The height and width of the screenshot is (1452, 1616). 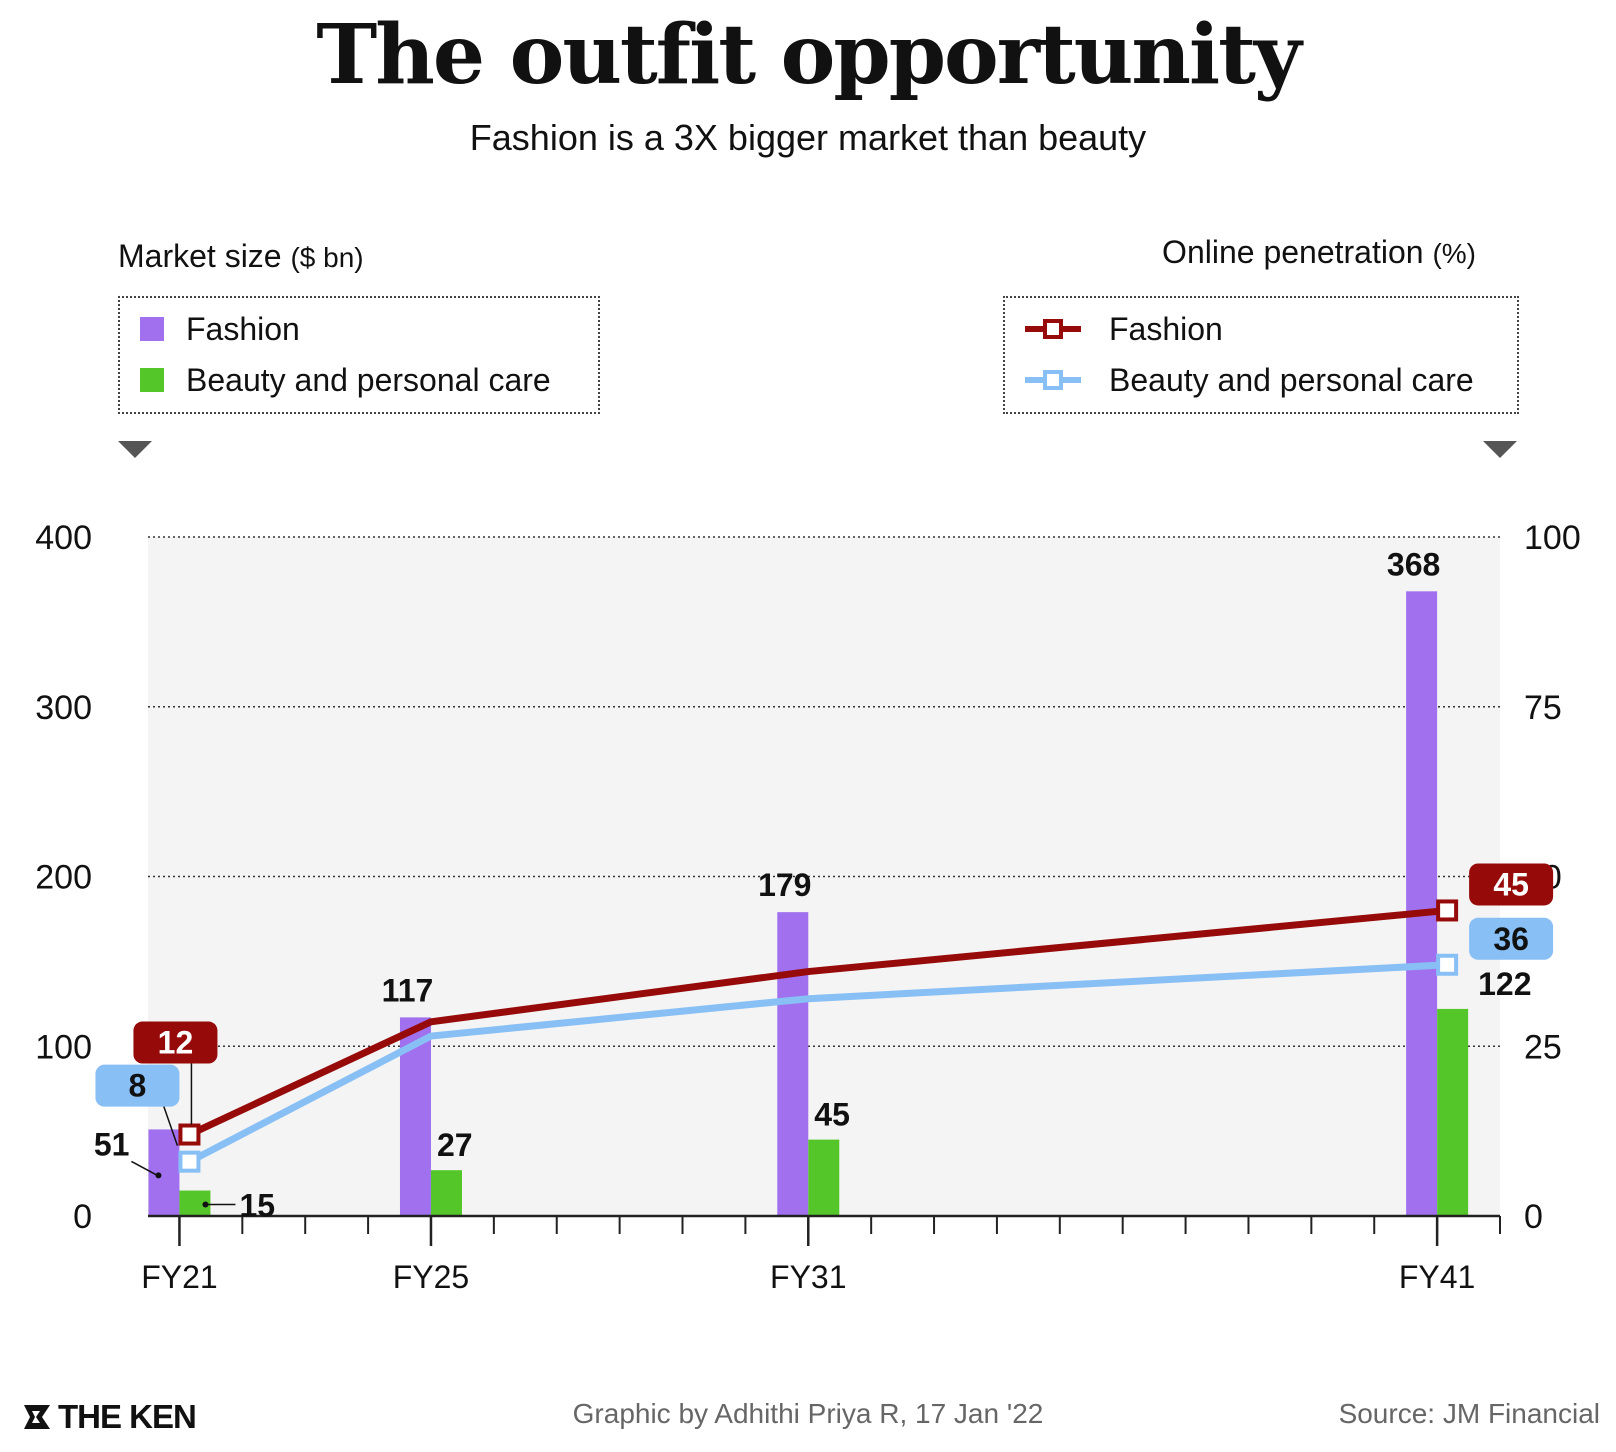 I want to click on legend-item-beauty-bar: Beauty and personal care, so click(x=345, y=380).